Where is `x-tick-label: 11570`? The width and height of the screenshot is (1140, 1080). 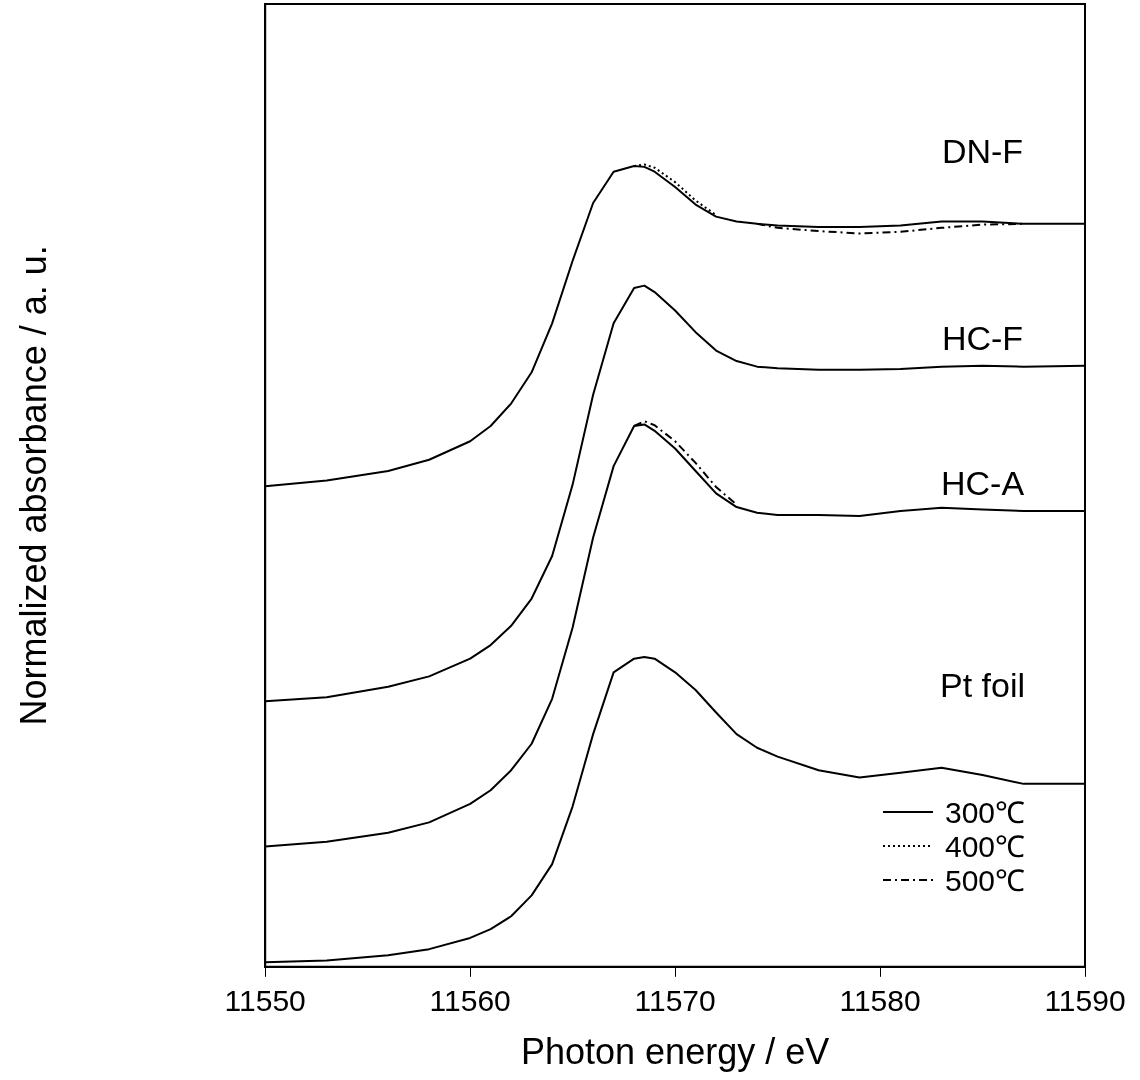
x-tick-label: 11570 is located at coordinates (675, 1001).